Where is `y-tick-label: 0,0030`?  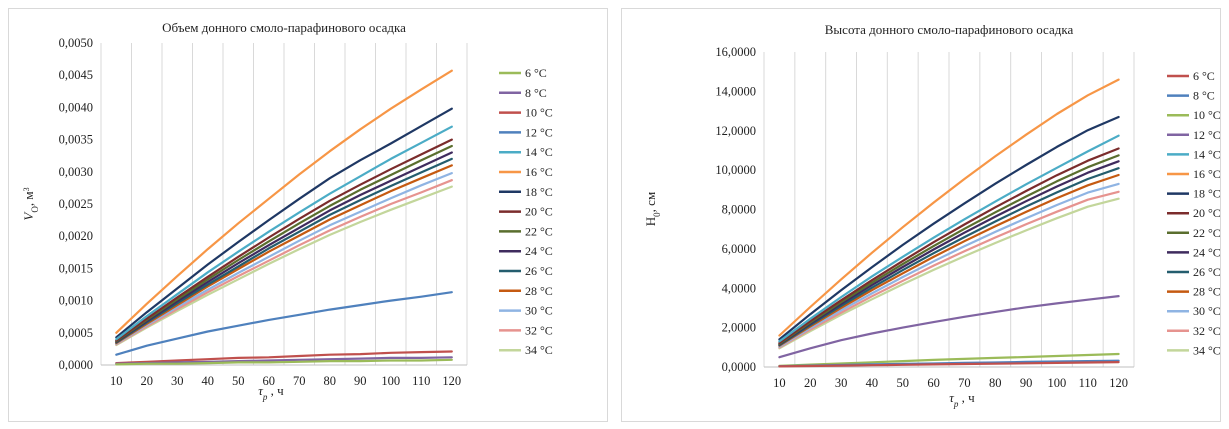 y-tick-label: 0,0030 is located at coordinates (76, 172).